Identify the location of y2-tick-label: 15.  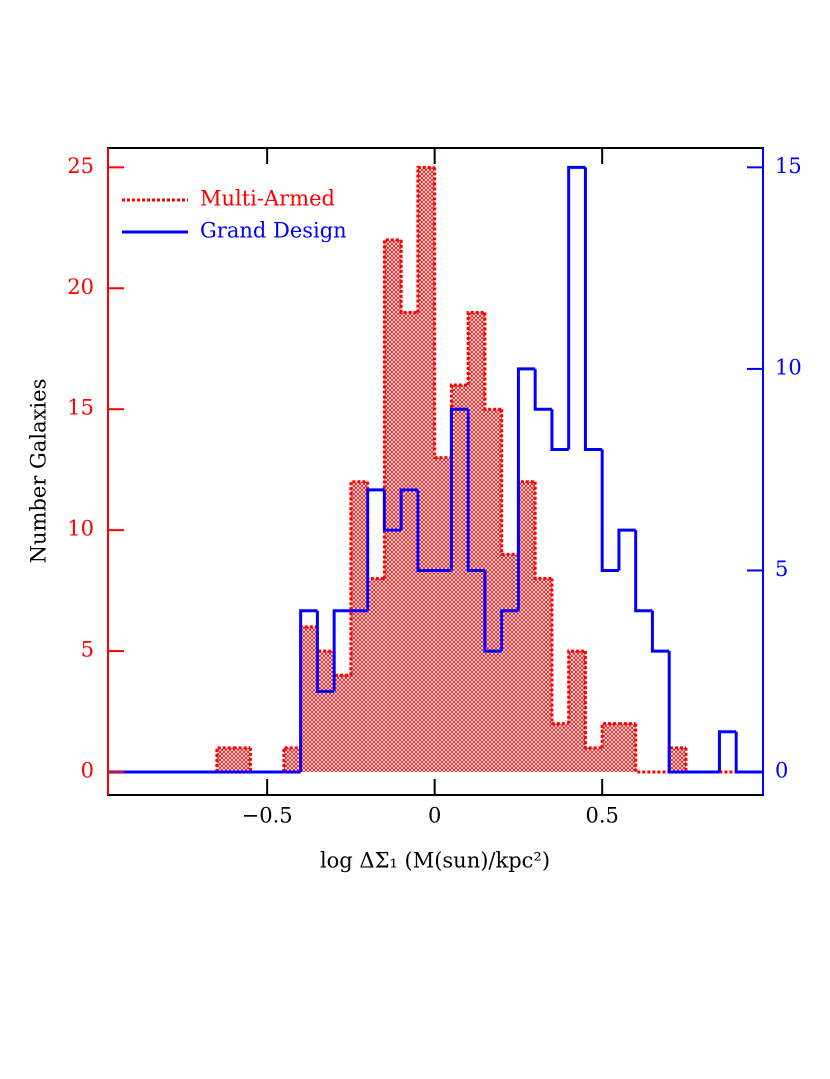
(788, 166).